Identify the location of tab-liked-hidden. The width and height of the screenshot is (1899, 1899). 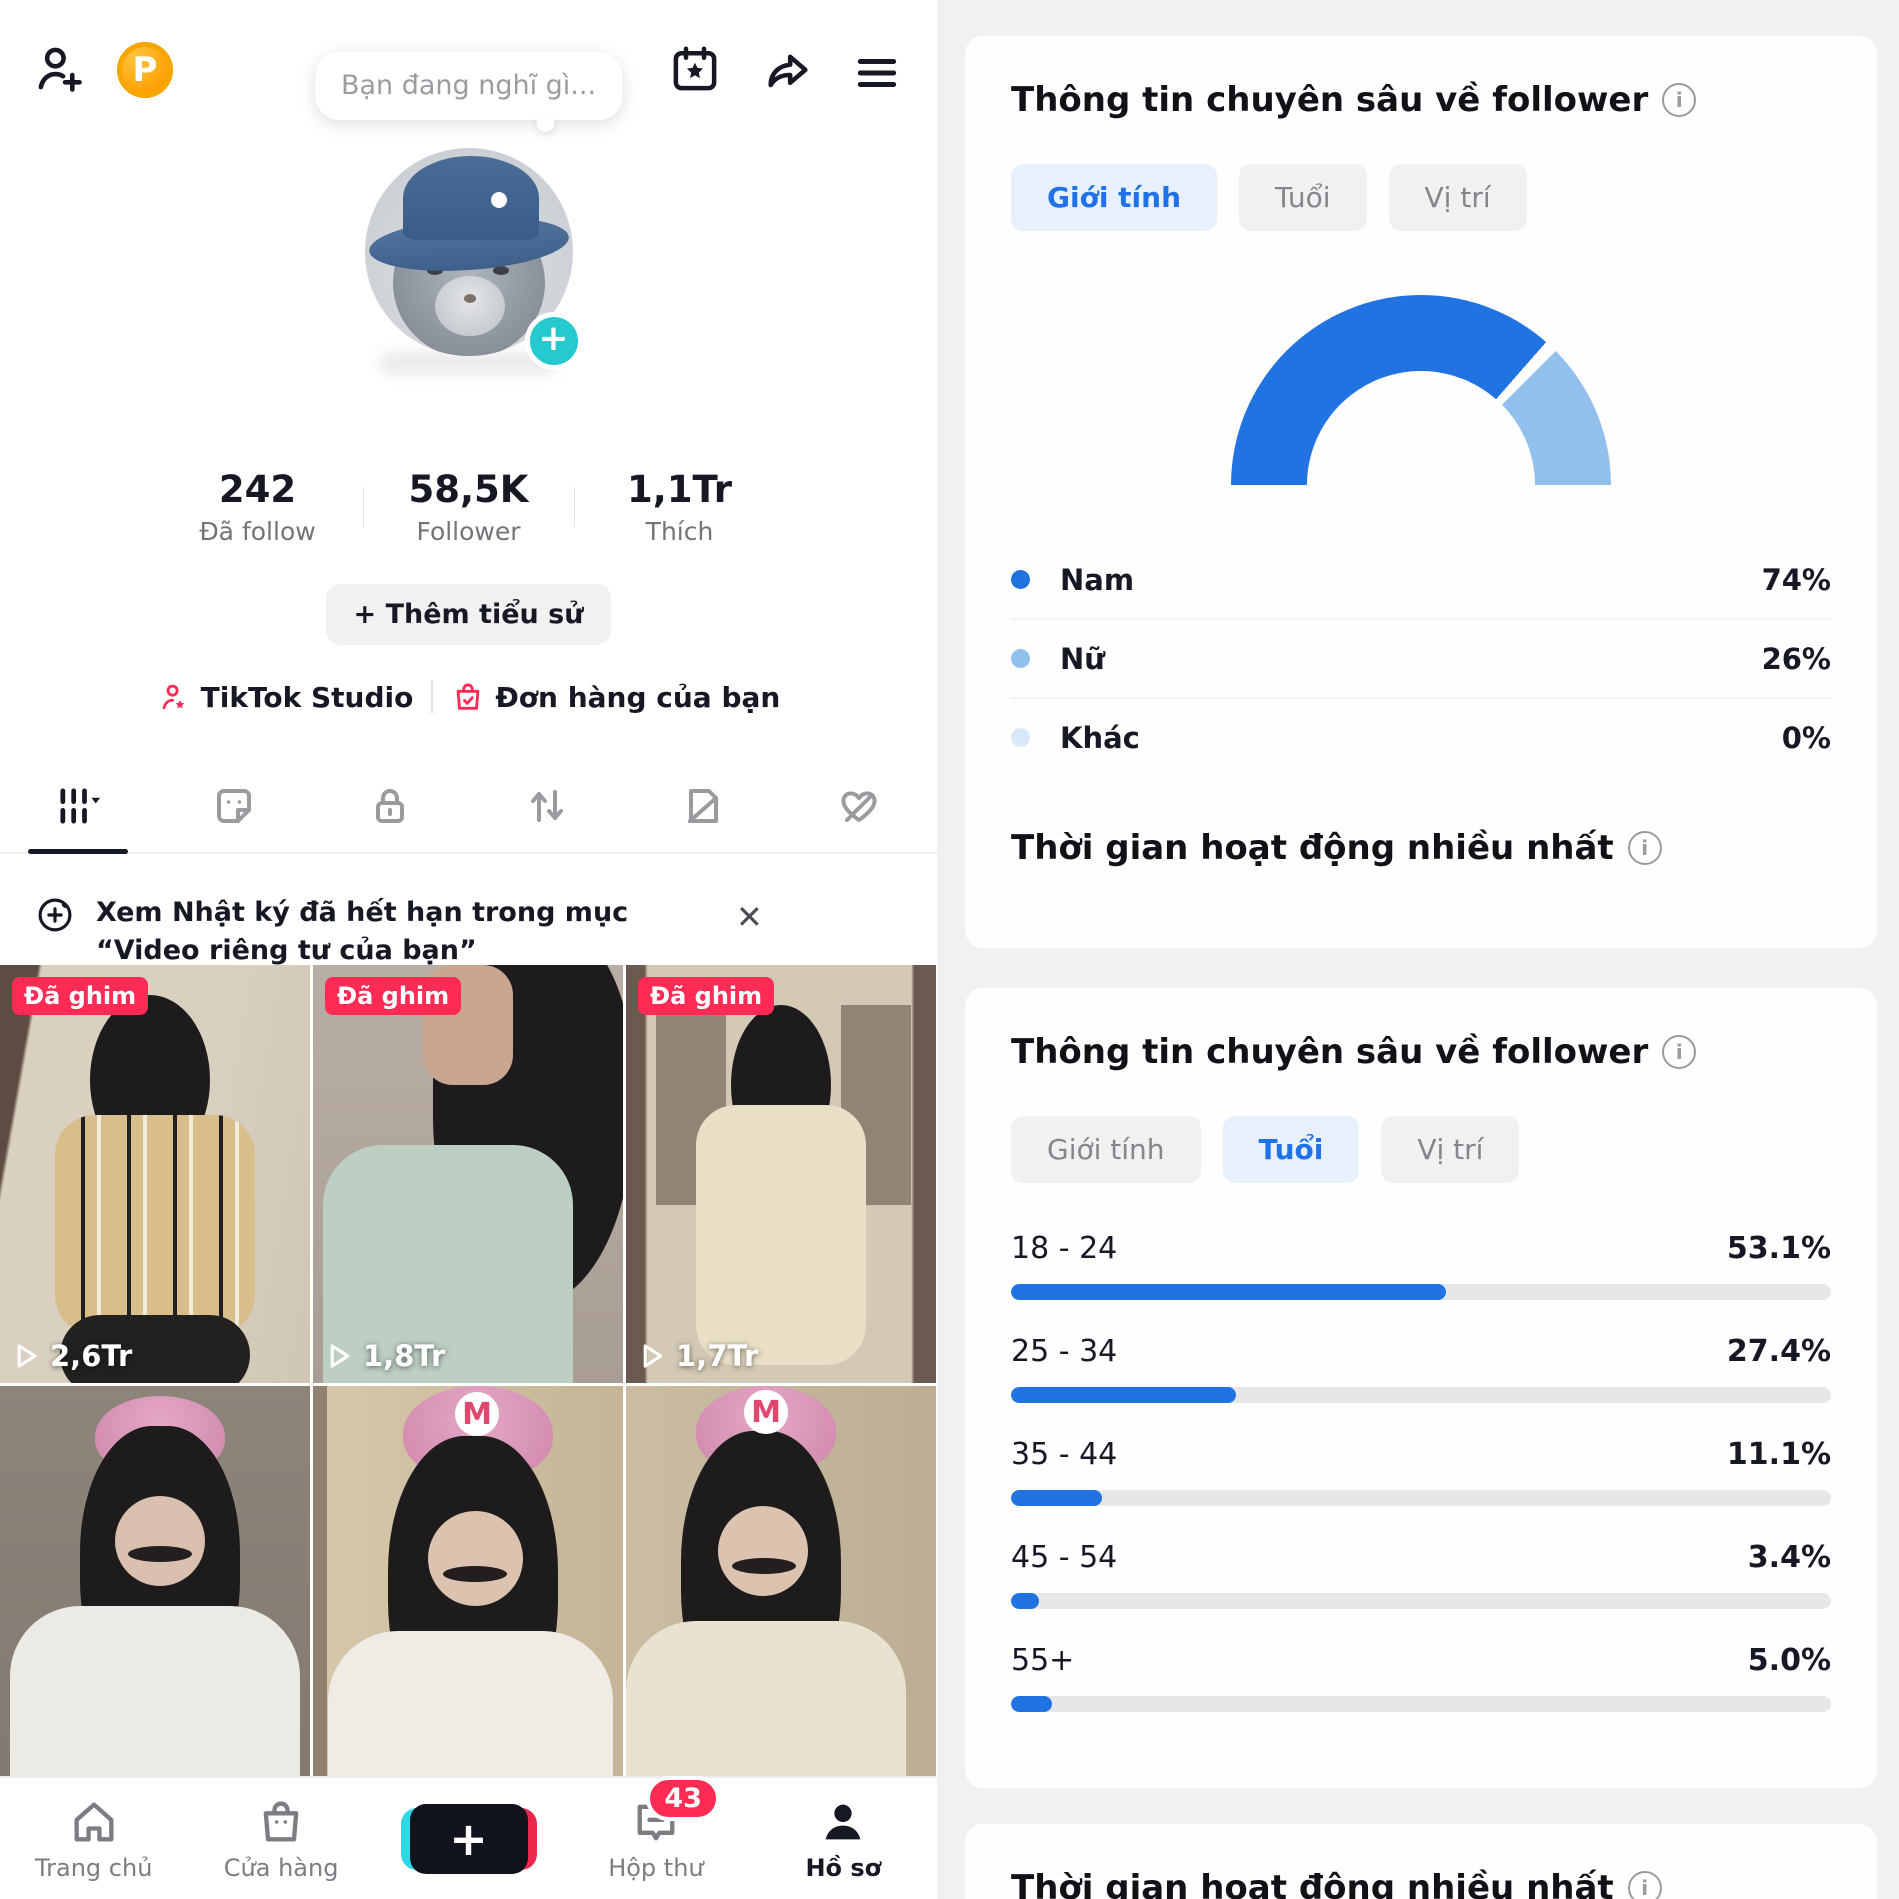
(859, 806).